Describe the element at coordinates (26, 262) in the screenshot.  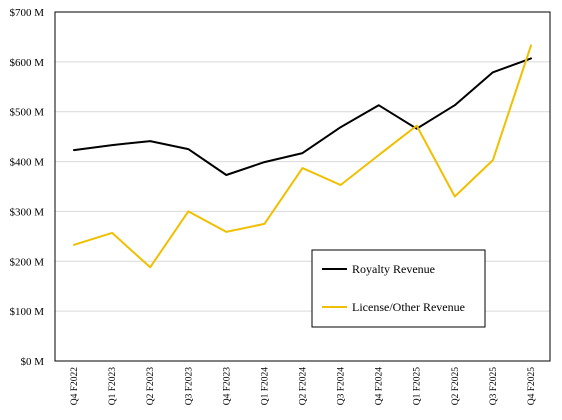
I see `y-tick-label: $200 M` at that location.